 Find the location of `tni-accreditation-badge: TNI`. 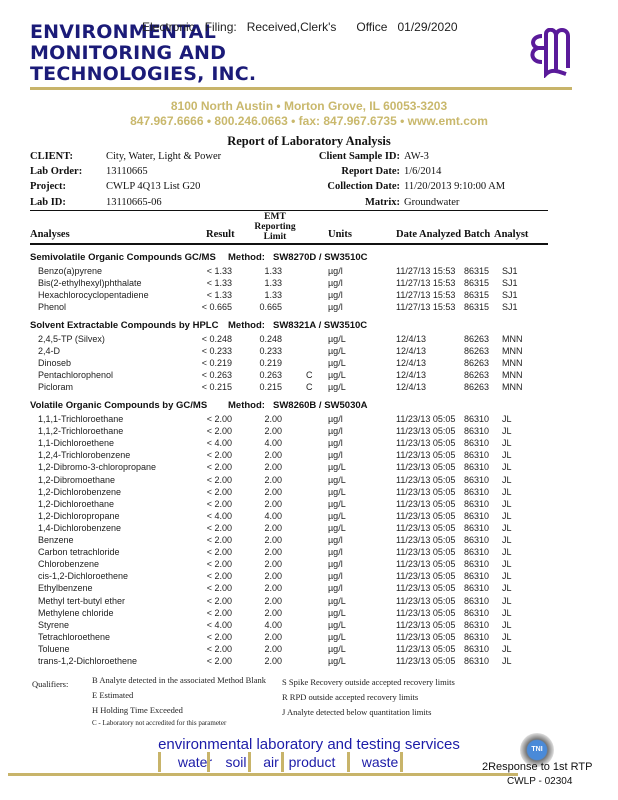

tni-accreditation-badge: TNI is located at coordinates (537, 750).